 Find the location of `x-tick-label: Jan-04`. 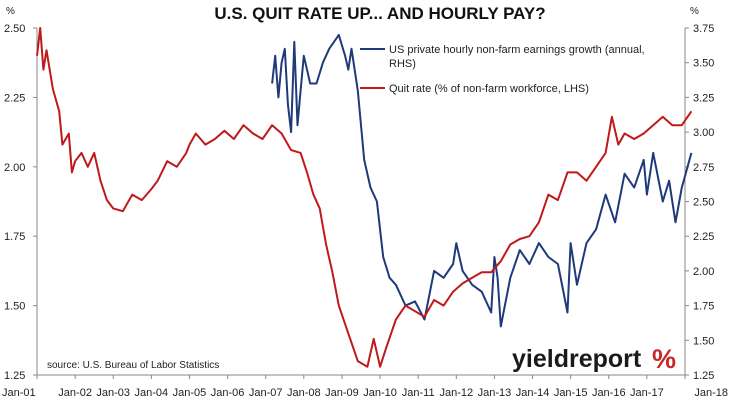

x-tick-label: Jan-04 is located at coordinates (152, 393).